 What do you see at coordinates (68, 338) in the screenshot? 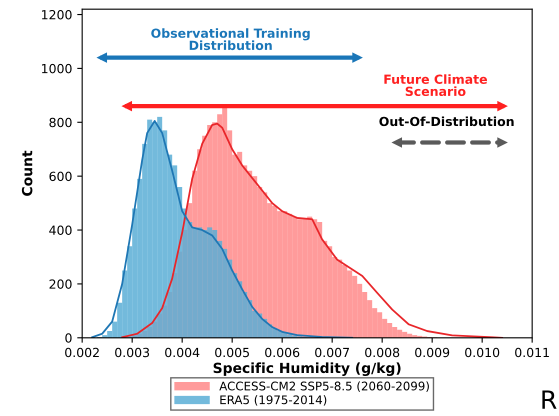
I see `y-tick-label: 0` at bounding box center [68, 338].